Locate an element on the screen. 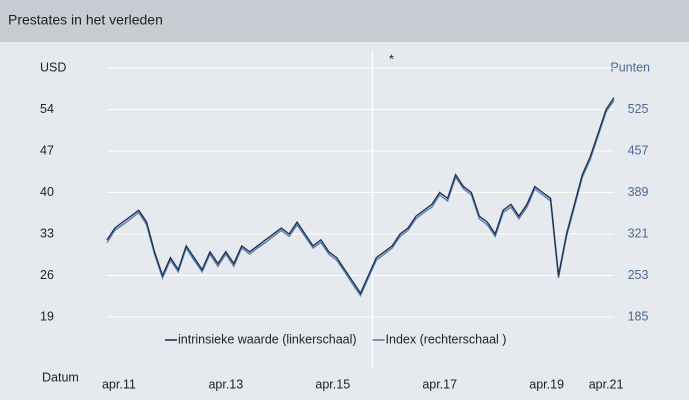 The height and width of the screenshot is (405, 689). x-tick-label: apr.19 is located at coordinates (546, 384).